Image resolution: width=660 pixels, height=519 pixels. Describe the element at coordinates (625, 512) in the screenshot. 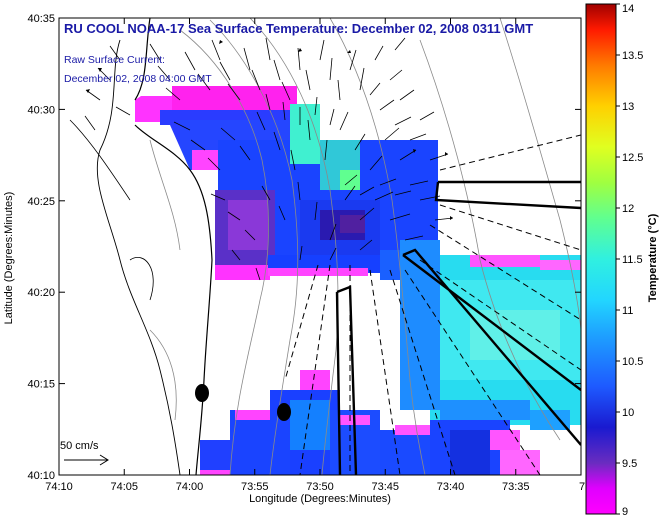

I see `colorbar-tick-label: 9` at that location.